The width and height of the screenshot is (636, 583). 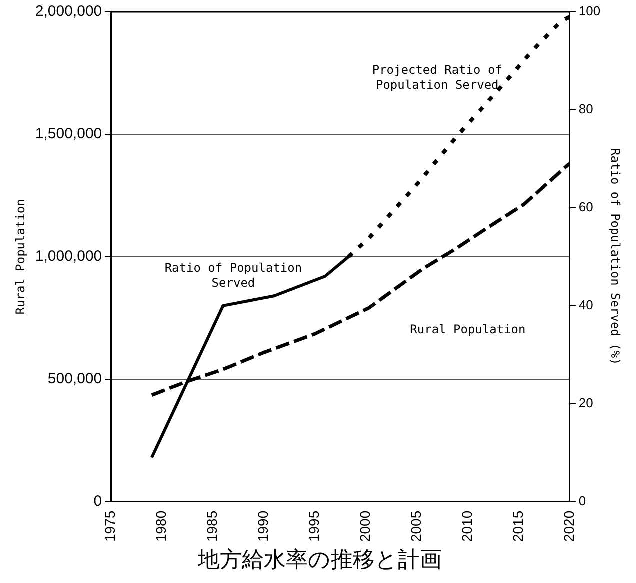 I want to click on y-tick-label: 0, so click(x=98, y=501).